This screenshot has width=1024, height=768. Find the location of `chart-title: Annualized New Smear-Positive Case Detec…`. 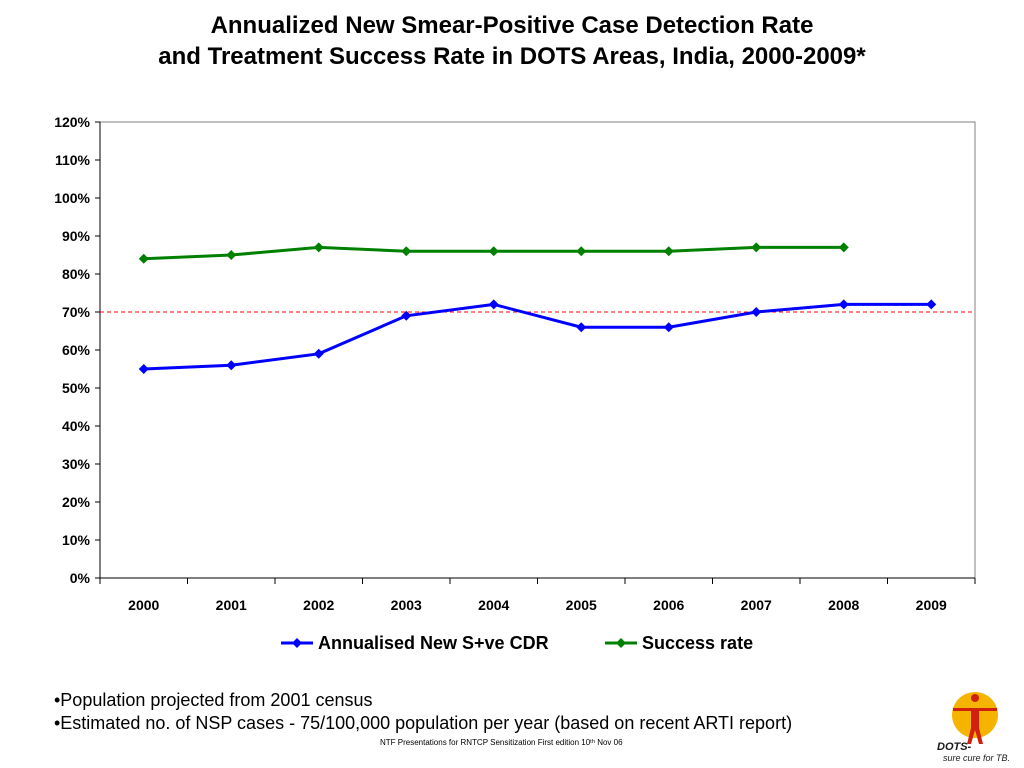

chart-title: Annualized New Smear-Positive Case Detec… is located at coordinates (512, 41).